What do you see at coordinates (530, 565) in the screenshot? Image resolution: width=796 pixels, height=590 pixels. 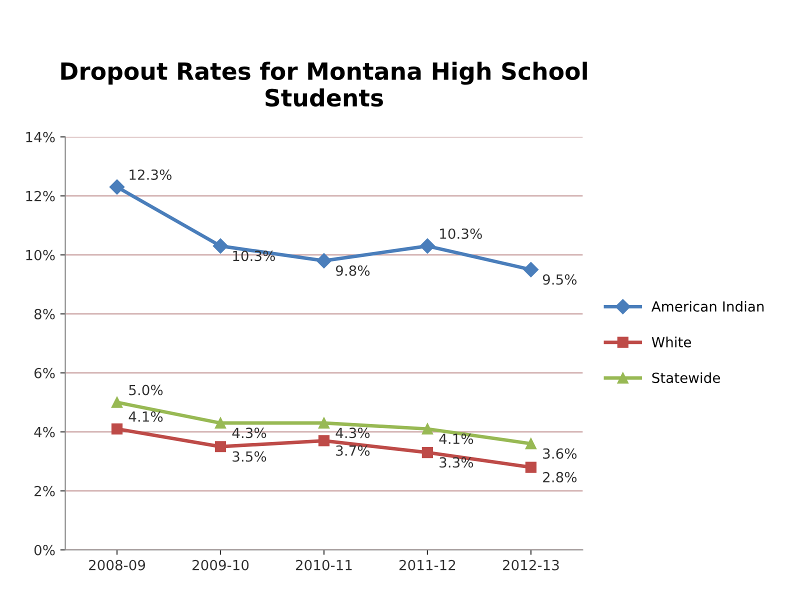 I see `x-tick-label: 2012-13` at bounding box center [530, 565].